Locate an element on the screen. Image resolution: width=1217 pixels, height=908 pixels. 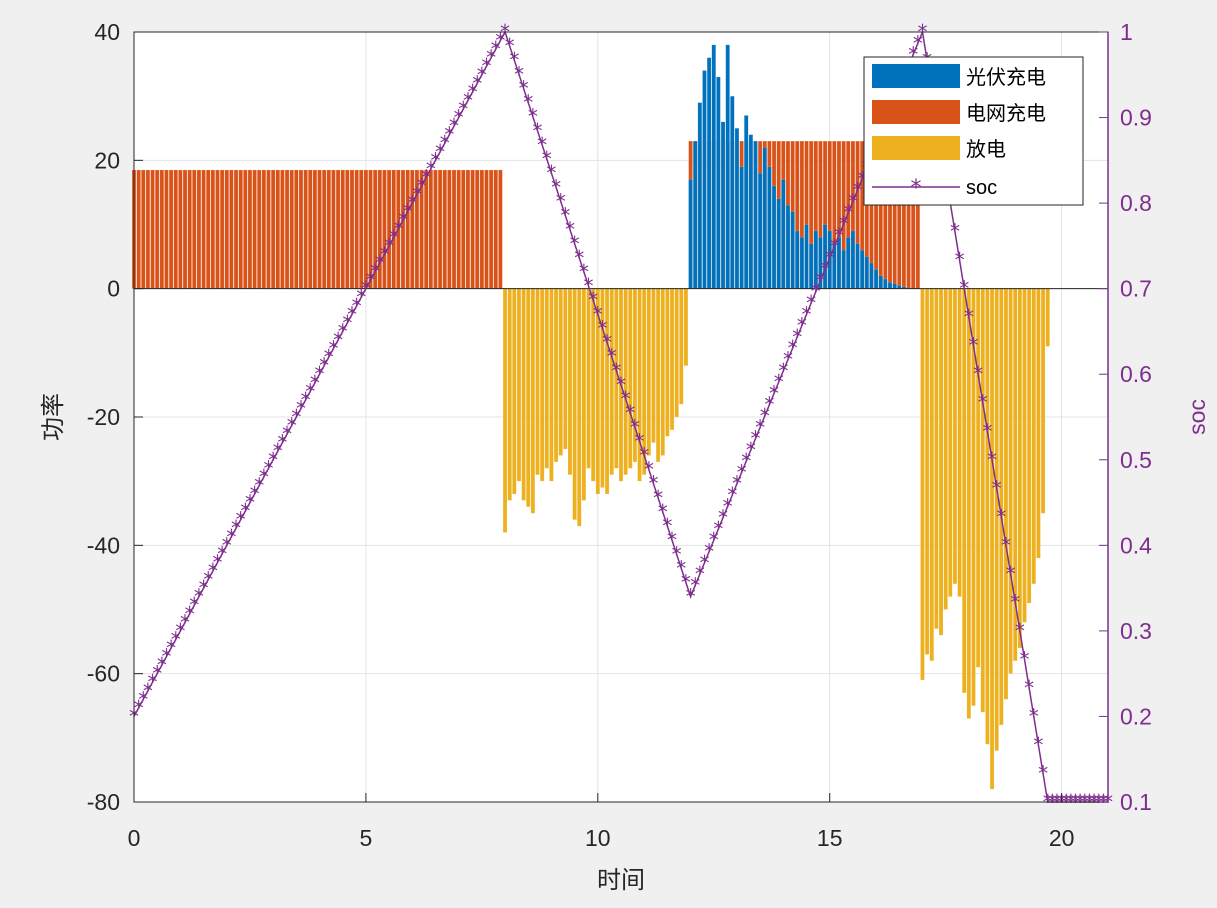
legend-swatch-pv is located at coordinates (916, 76).